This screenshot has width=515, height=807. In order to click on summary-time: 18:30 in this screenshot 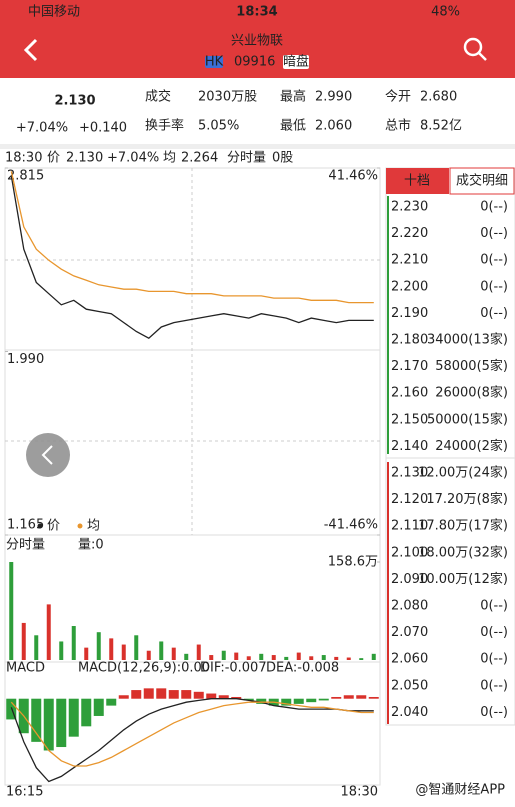, I will do `click(23, 158)`.